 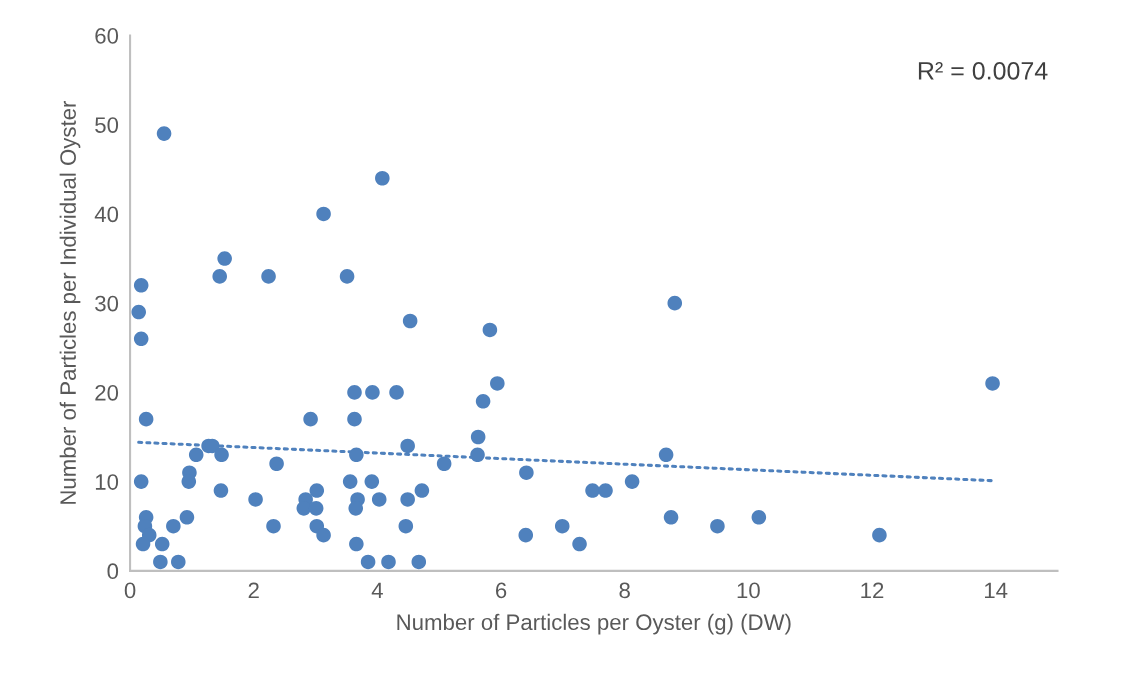 What do you see at coordinates (253, 590) in the screenshot?
I see `x-tick-label: 2` at bounding box center [253, 590].